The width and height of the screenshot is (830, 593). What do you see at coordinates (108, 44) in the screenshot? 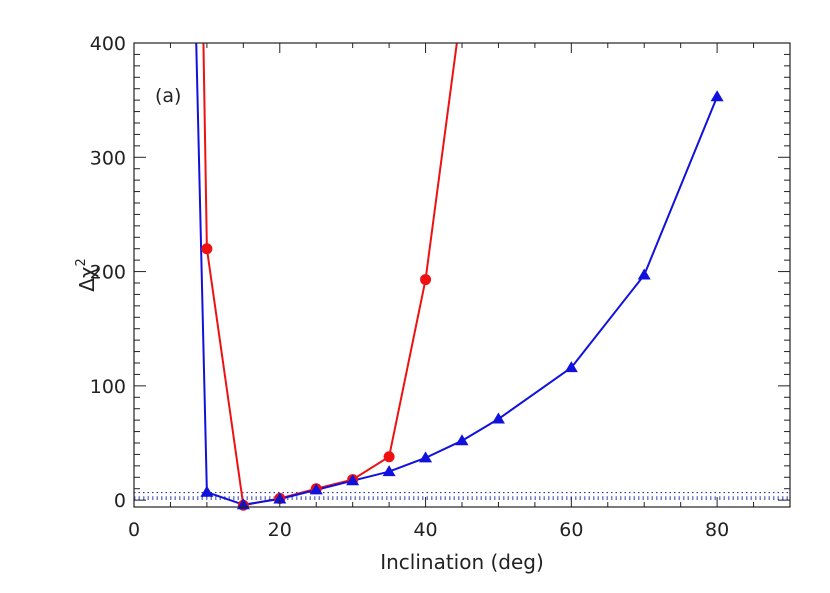
I see `y-tick-label: 400` at bounding box center [108, 44].